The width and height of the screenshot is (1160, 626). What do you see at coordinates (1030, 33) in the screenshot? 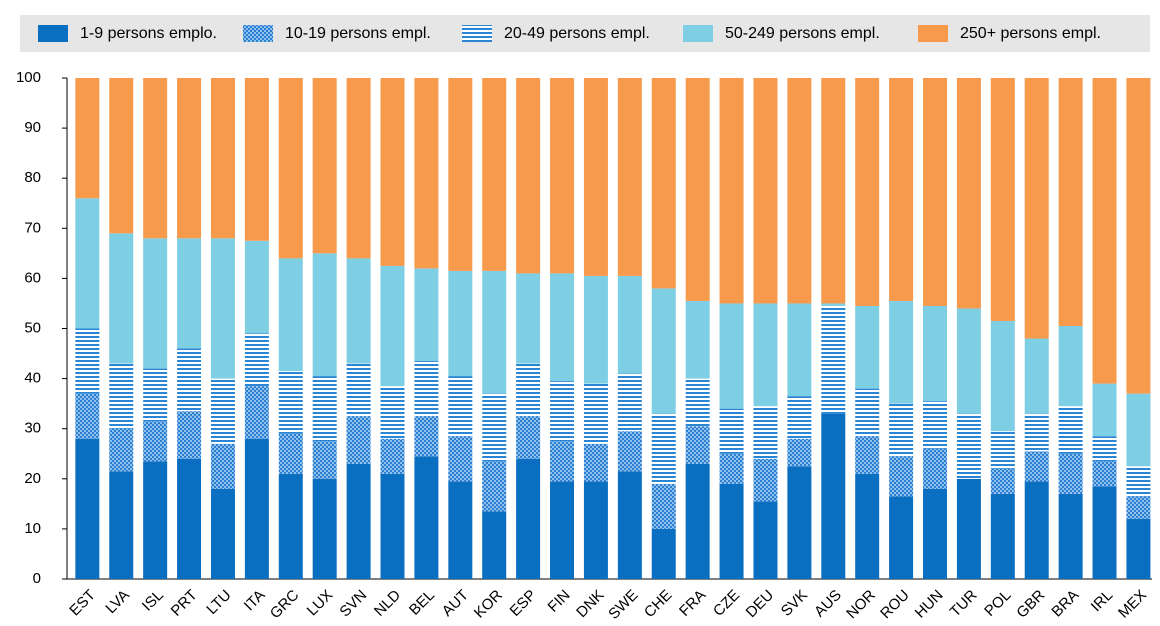
I see `legend-label: 250+ persons empl.` at bounding box center [1030, 33].